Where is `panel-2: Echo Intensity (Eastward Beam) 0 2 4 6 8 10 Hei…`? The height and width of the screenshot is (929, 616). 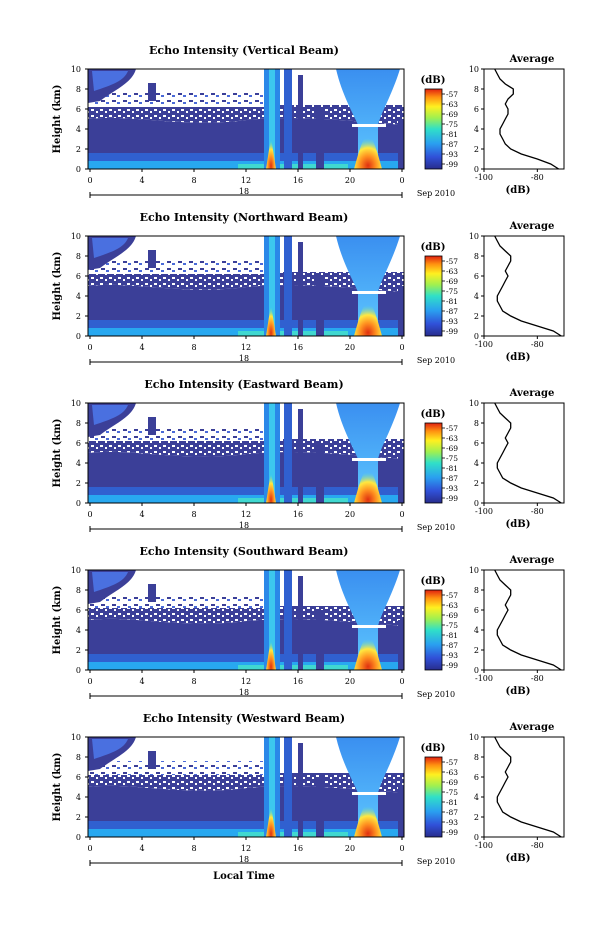 panel-2: Echo Intensity (Eastward Beam) 0 2 4 6 8 10 Hei… is located at coordinates (308, 455).